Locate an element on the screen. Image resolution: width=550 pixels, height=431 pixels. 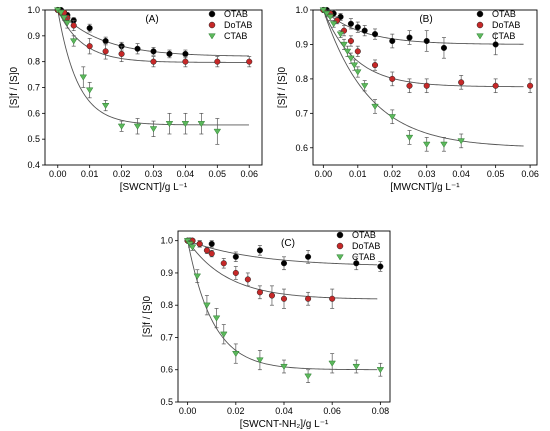
panel-label: (C) is located at coordinates (288, 243).